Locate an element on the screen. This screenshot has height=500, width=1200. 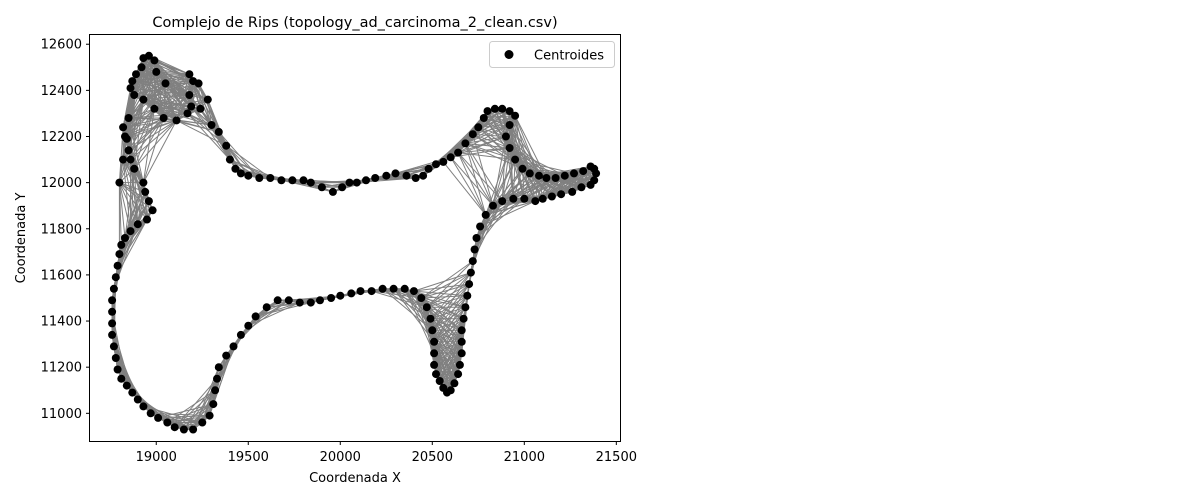
y-tick-label: 11000 is located at coordinates (61, 414).